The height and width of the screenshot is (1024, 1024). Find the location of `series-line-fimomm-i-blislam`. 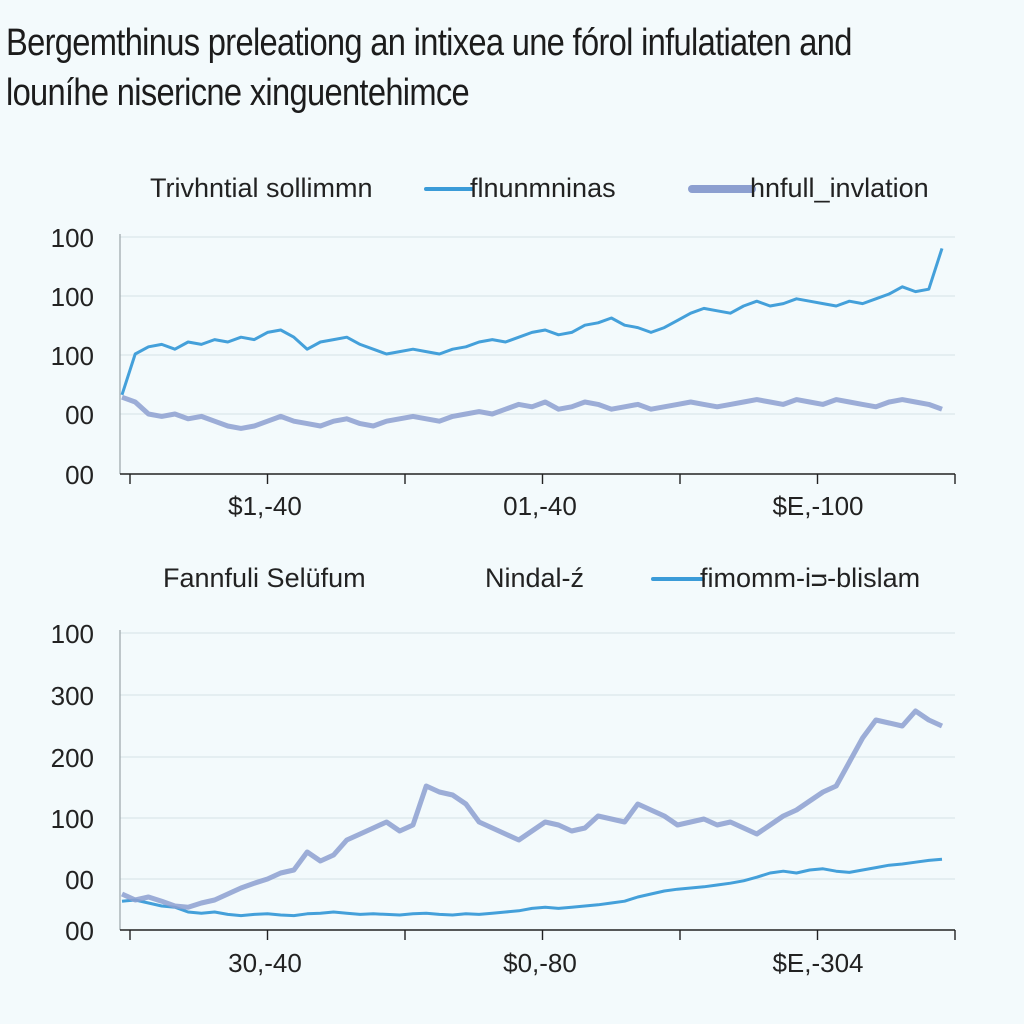

series-line-fimomm-i-blislam is located at coordinates (532, 887).